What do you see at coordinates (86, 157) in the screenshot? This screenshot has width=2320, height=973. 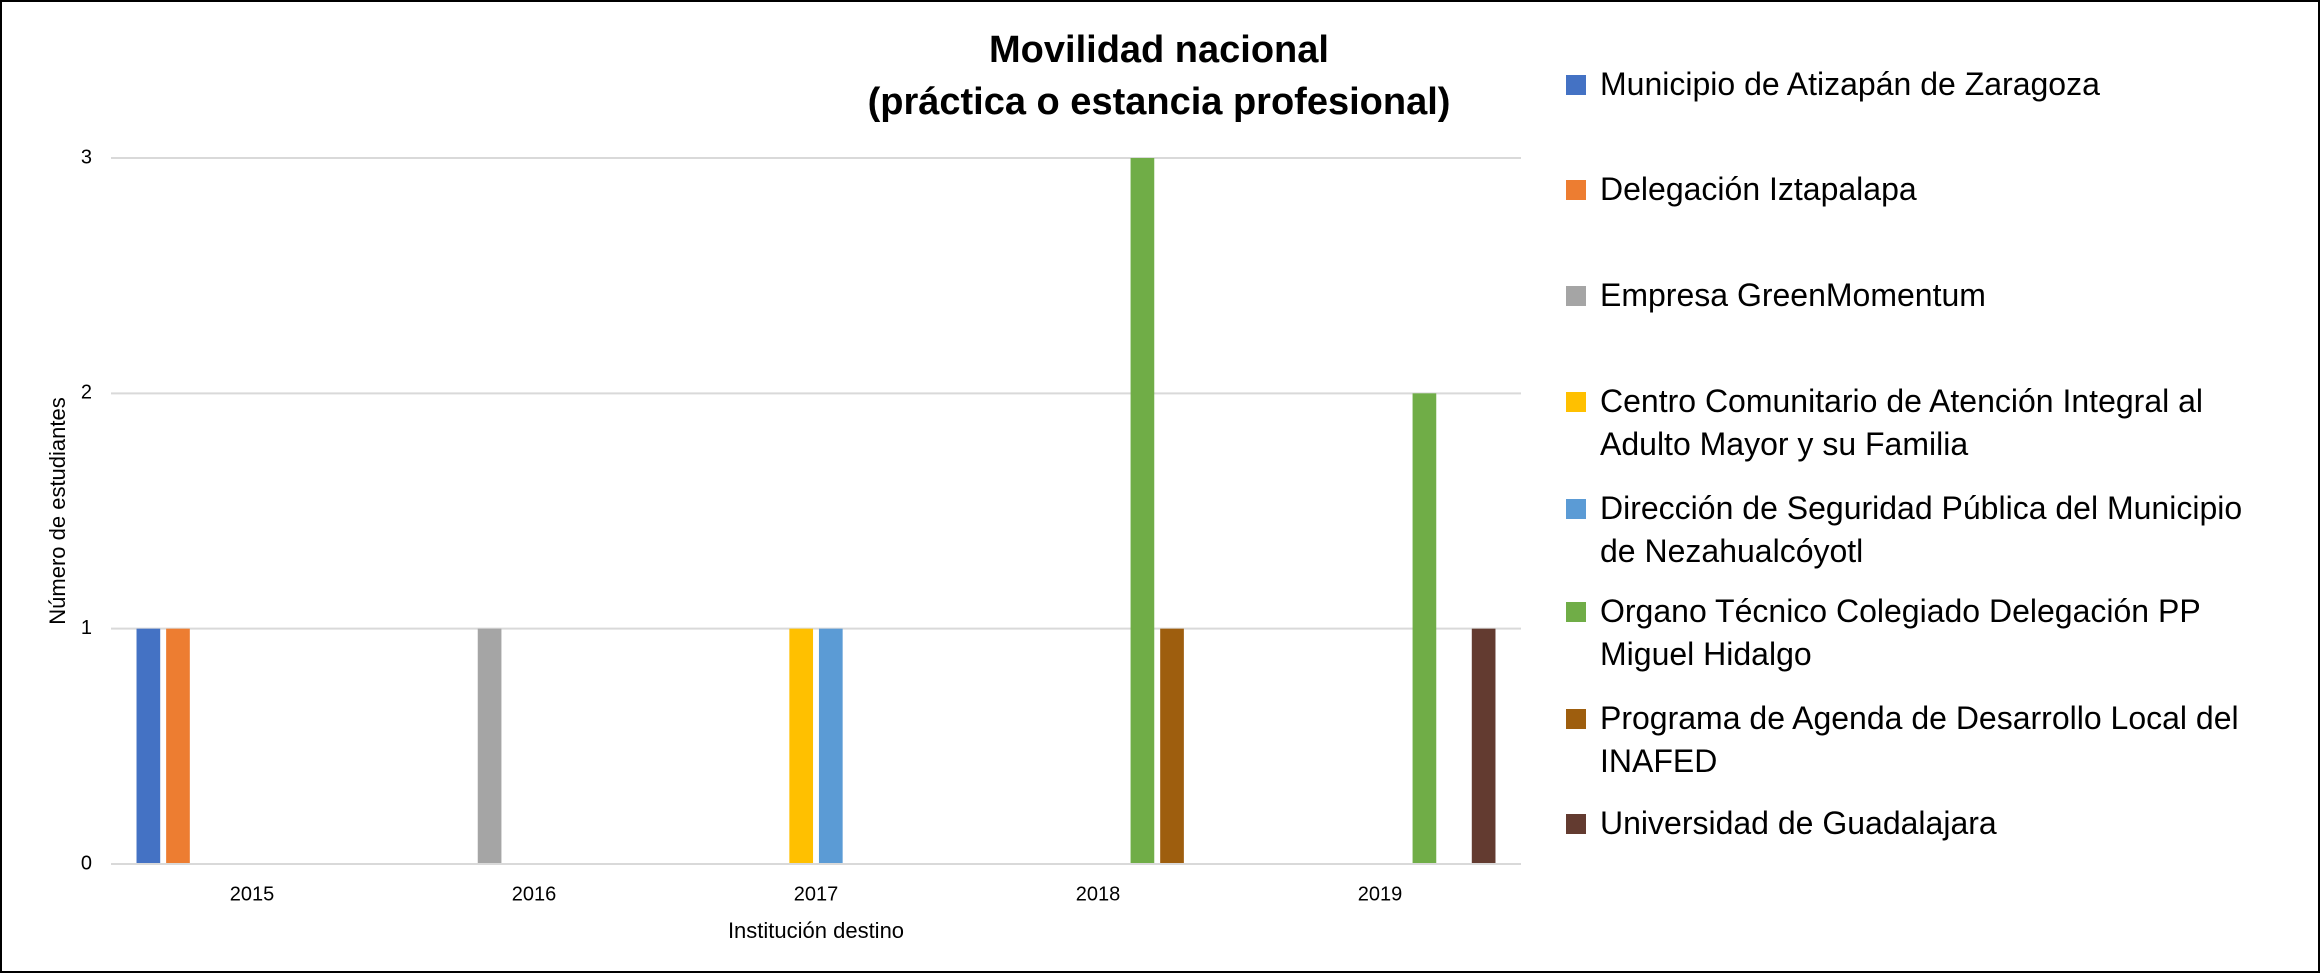 I see `y-tick-label: 3` at bounding box center [86, 157].